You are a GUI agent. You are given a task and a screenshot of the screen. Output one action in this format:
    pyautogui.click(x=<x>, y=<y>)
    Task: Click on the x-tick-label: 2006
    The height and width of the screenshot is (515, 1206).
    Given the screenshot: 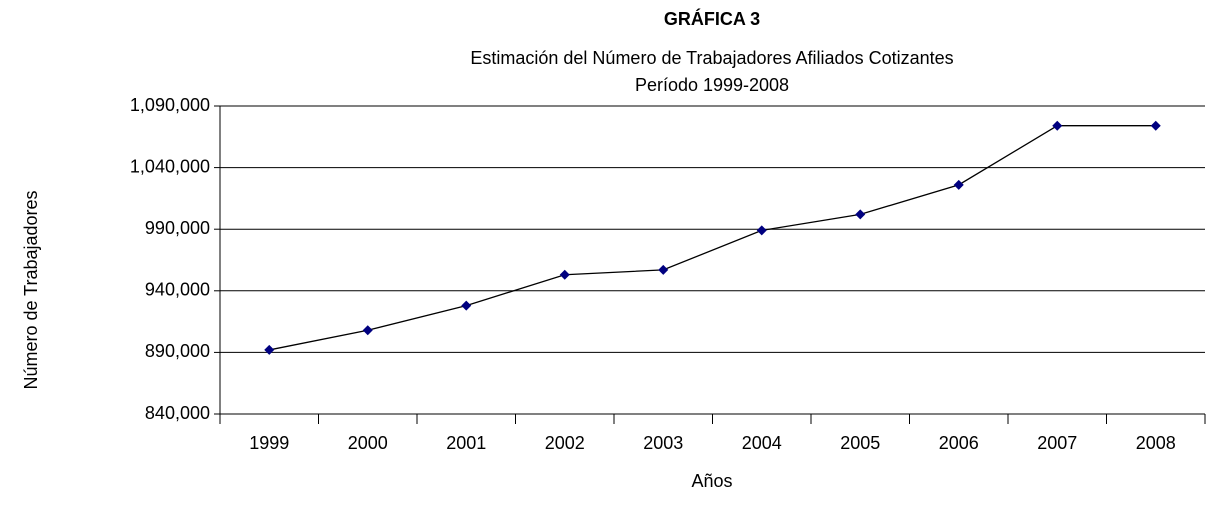 What is the action you would take?
    pyautogui.click(x=959, y=443)
    